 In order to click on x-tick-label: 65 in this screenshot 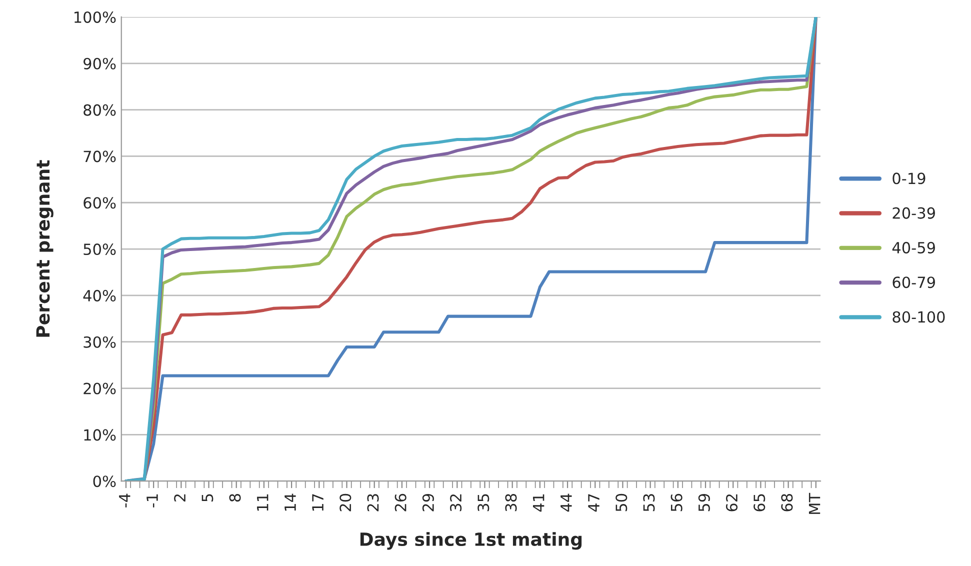, I will do `click(760, 503)`.